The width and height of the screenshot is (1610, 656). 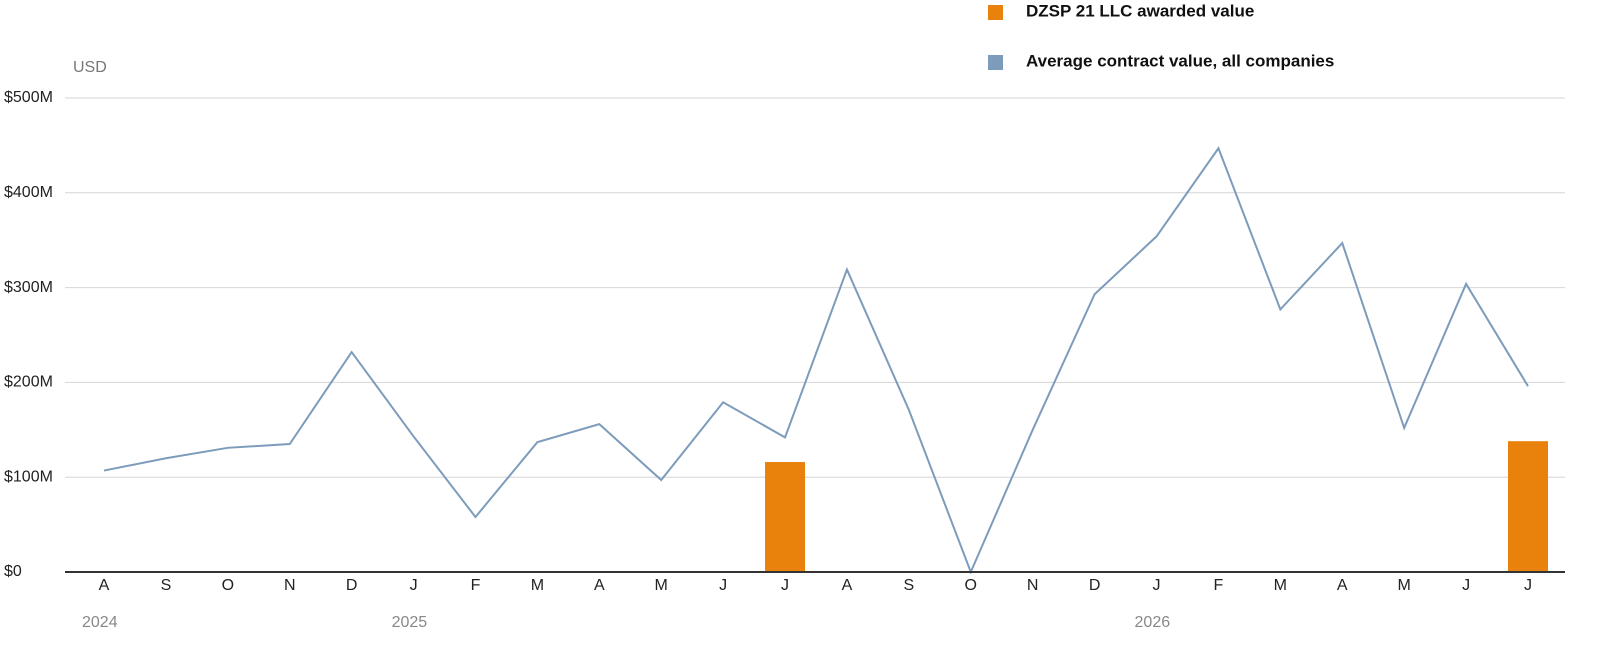 I want to click on legend-label: Average contract value, all companies, so click(x=1180, y=60).